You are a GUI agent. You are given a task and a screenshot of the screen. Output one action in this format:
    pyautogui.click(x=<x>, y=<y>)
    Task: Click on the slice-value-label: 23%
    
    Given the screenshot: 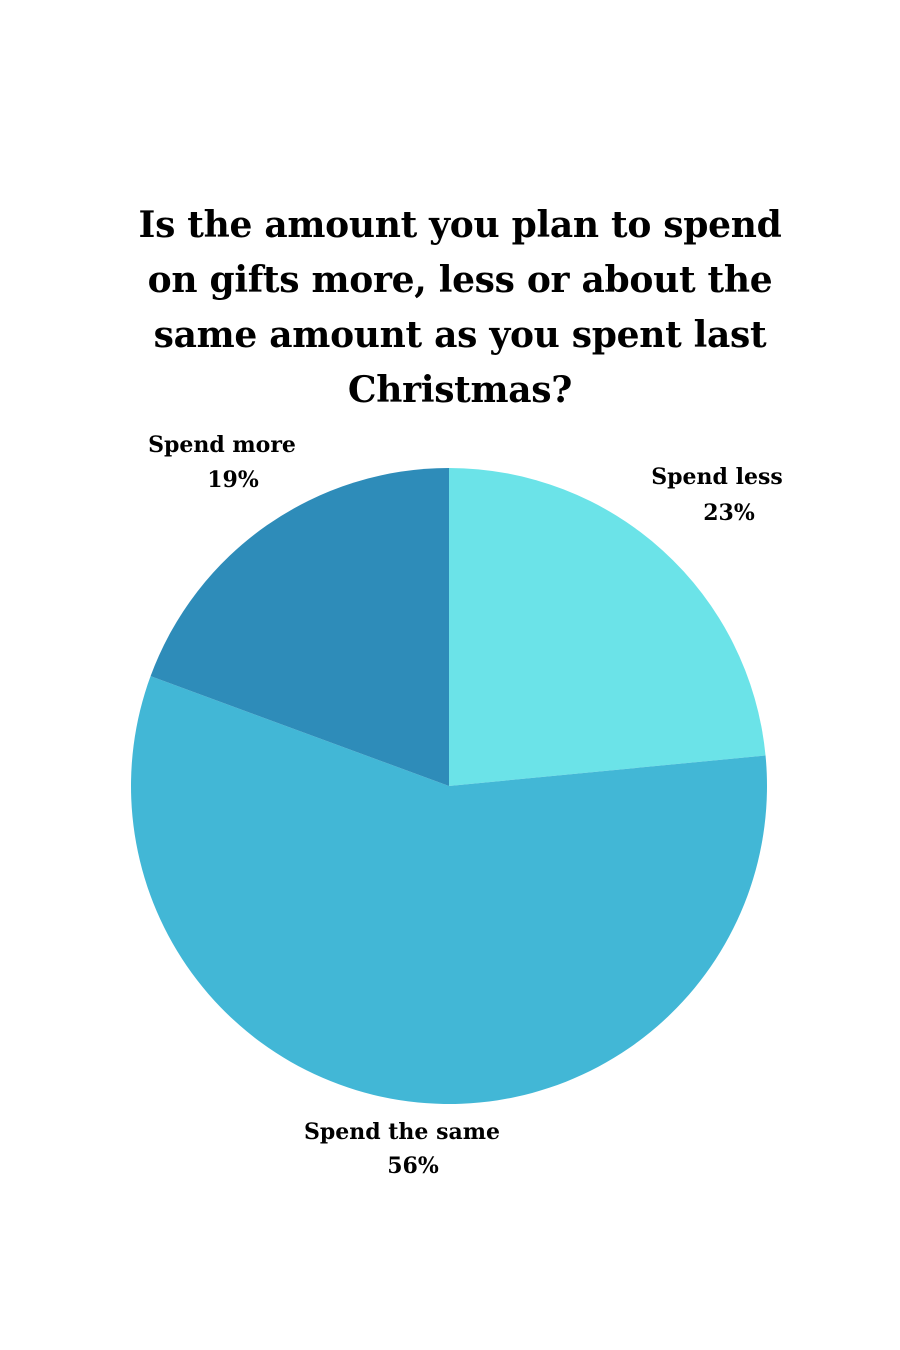 What is the action you would take?
    pyautogui.click(x=729, y=513)
    